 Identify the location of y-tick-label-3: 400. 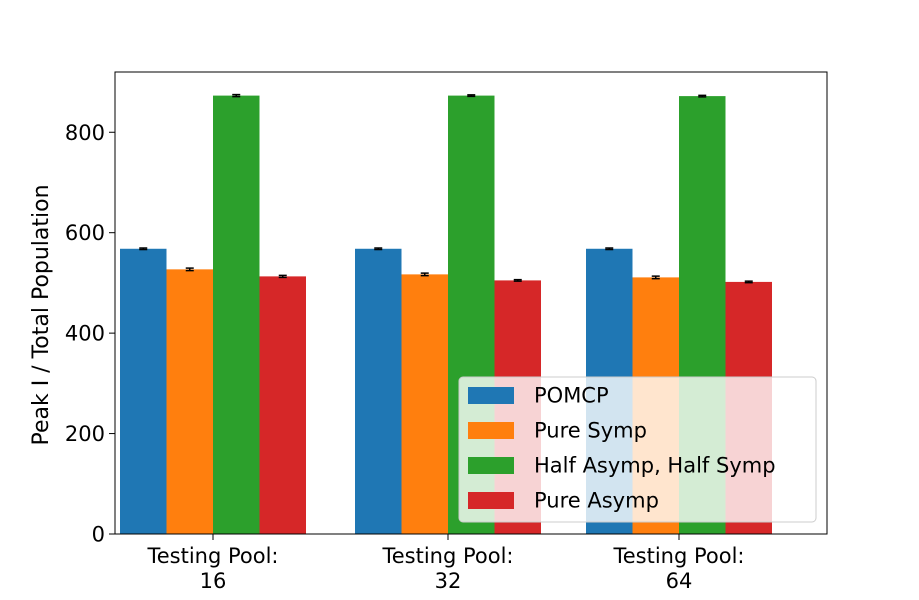
(85, 334).